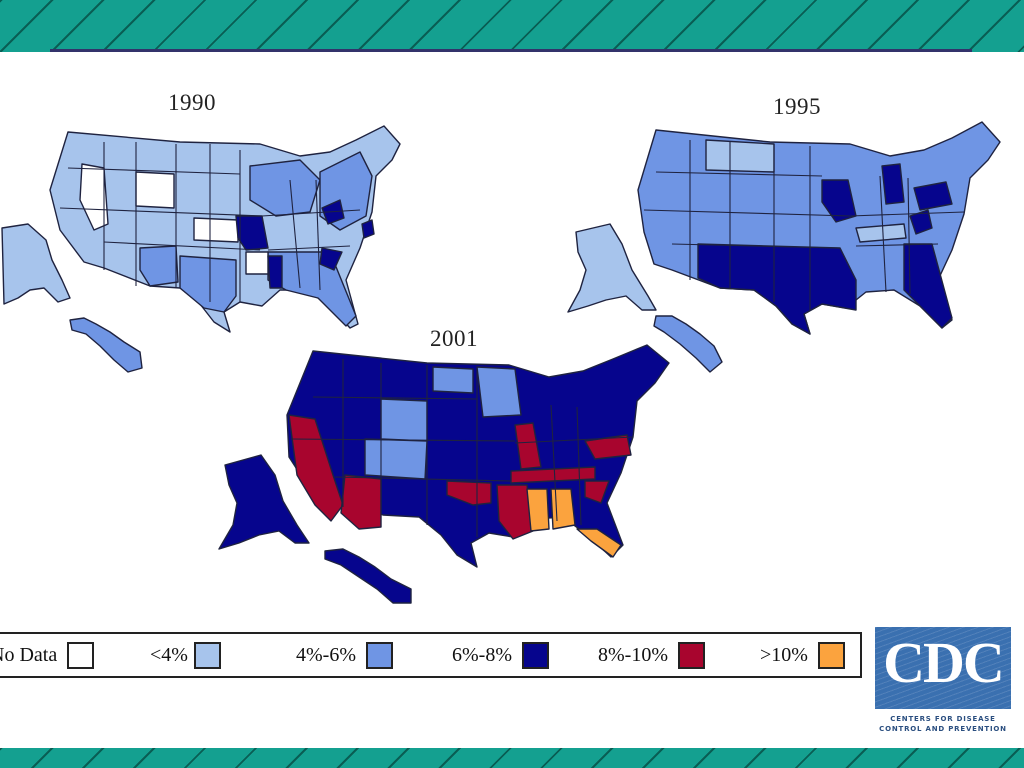 The height and width of the screenshot is (768, 1024). I want to click on legend-swatch-no-data, so click(81, 655).